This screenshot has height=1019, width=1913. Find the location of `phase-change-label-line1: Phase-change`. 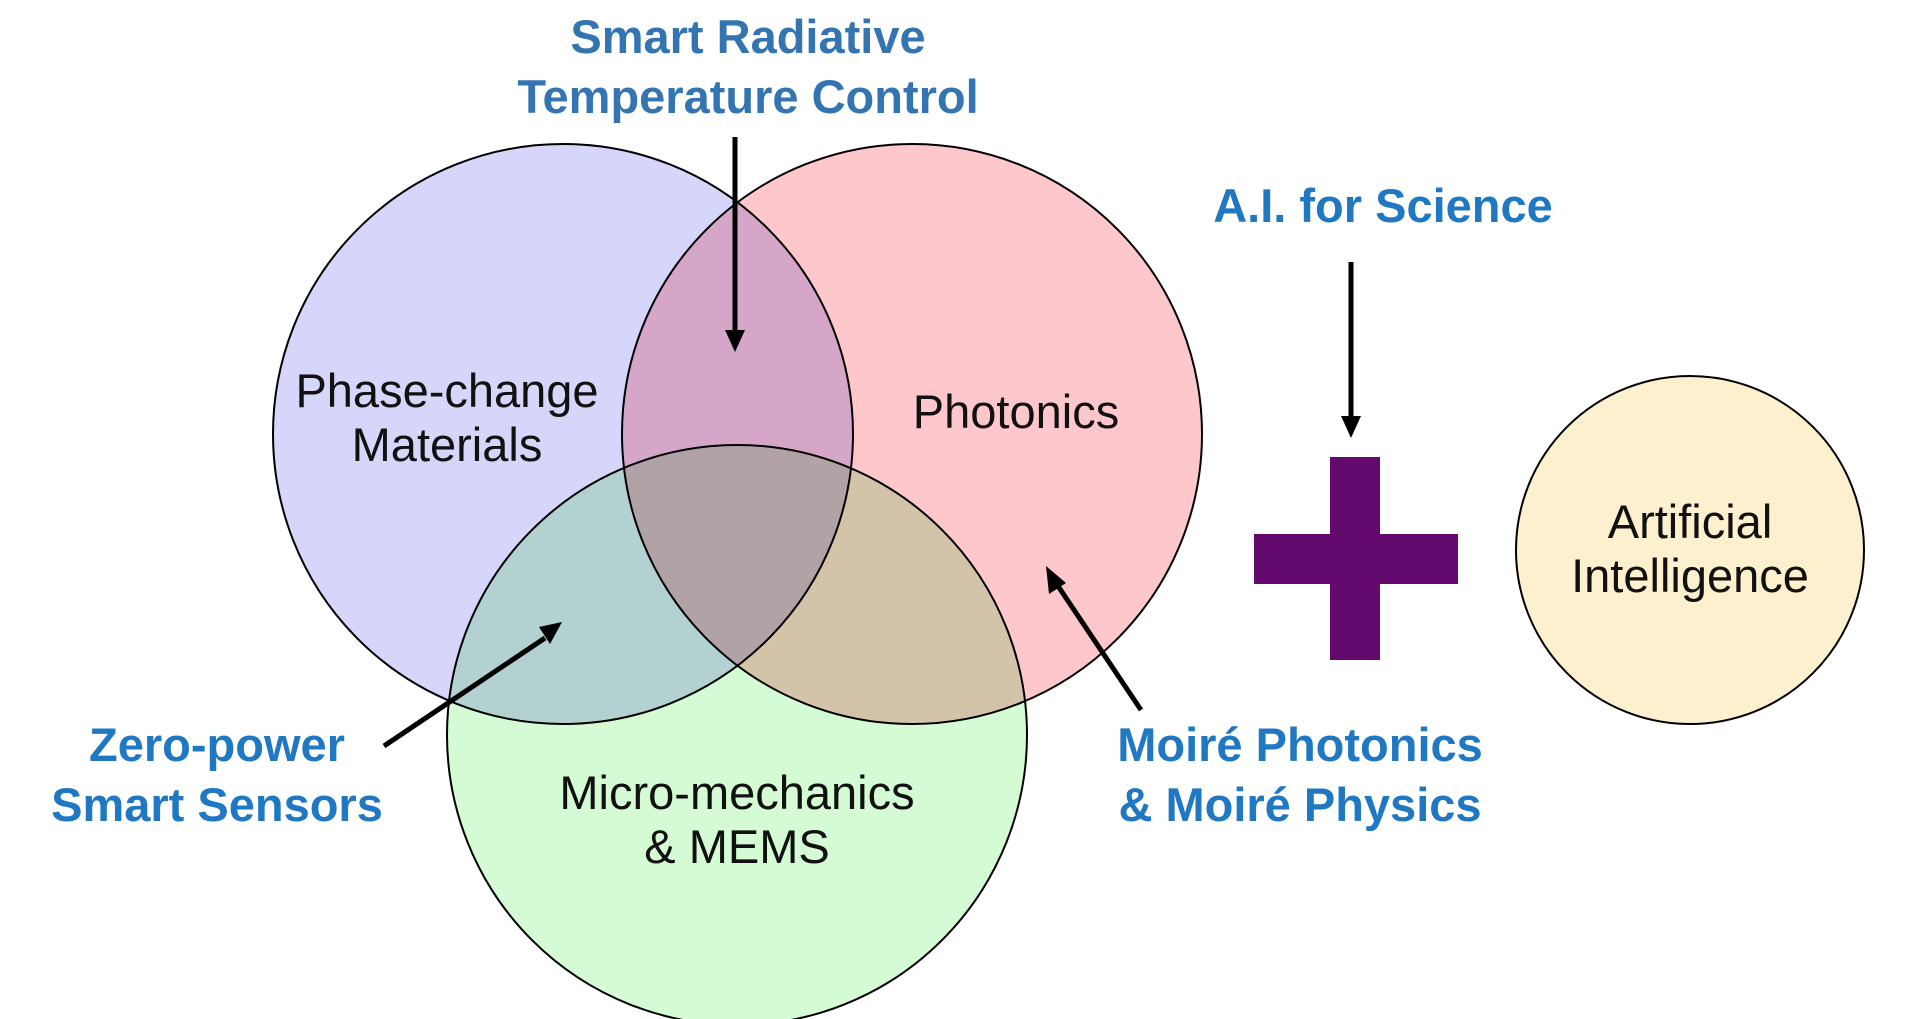

phase-change-label-line1: Phase-change is located at coordinates (446, 390).